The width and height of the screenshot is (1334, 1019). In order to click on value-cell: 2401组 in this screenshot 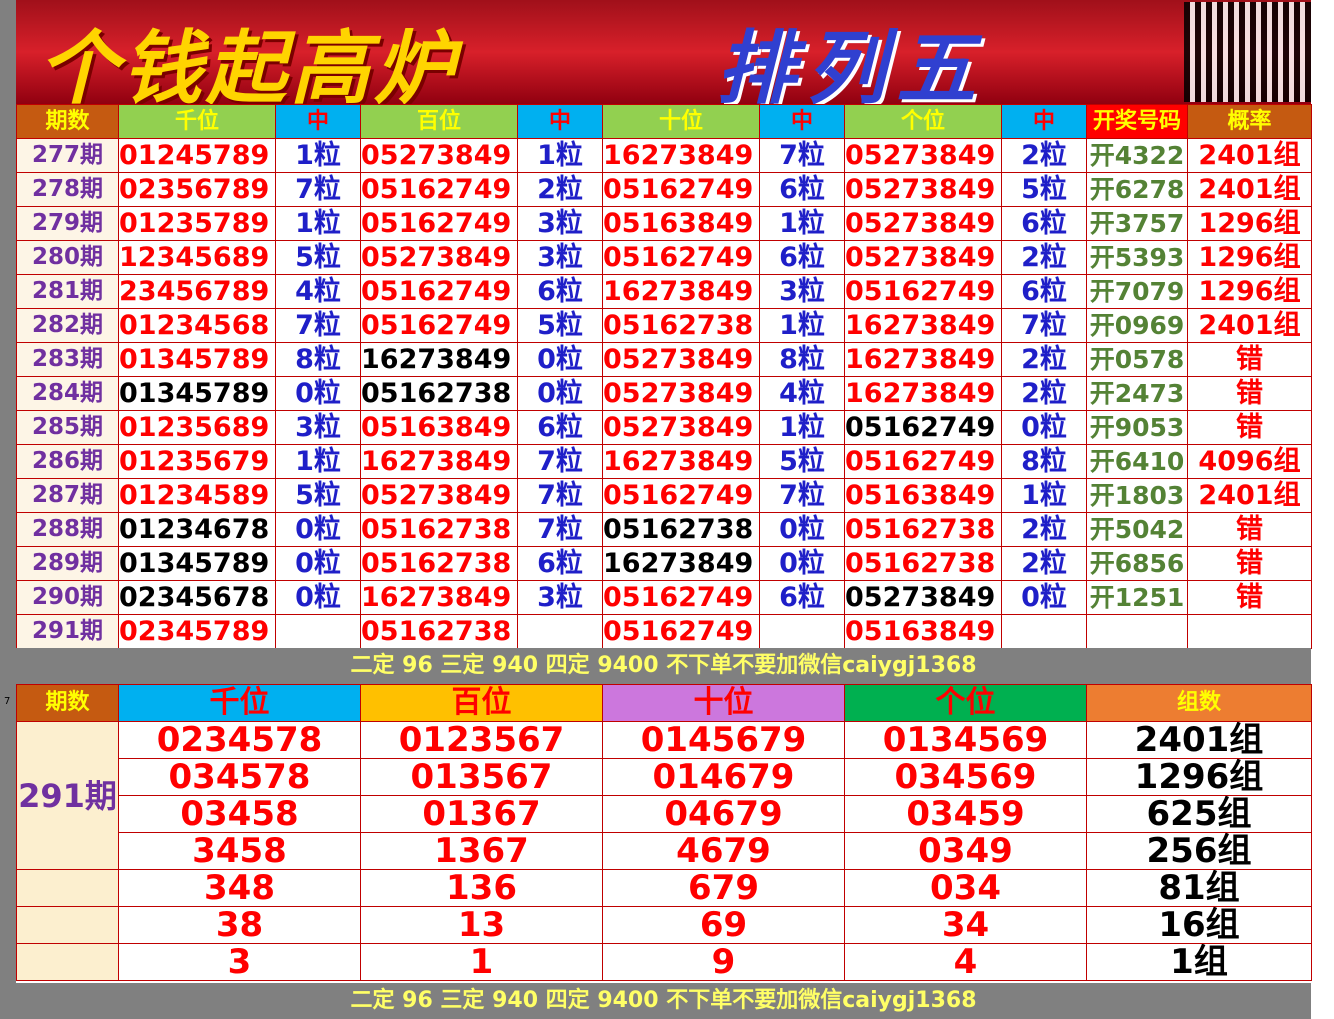, I will do `click(1249, 325)`.